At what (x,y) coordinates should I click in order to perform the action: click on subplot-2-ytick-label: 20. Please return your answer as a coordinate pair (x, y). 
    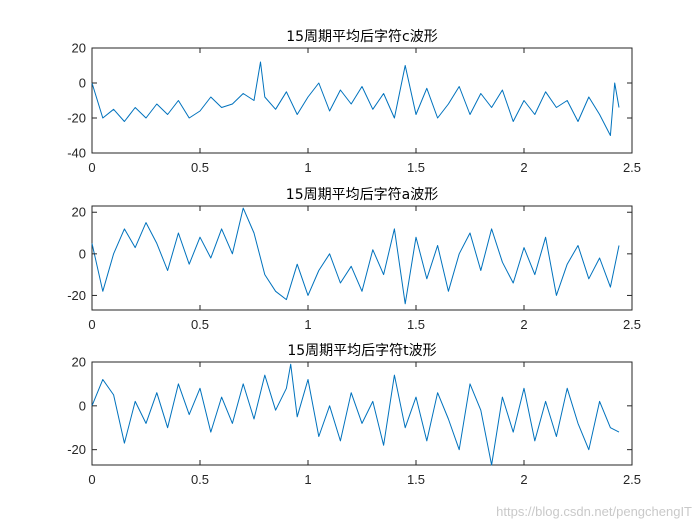
    Looking at the image, I should click on (79, 212).